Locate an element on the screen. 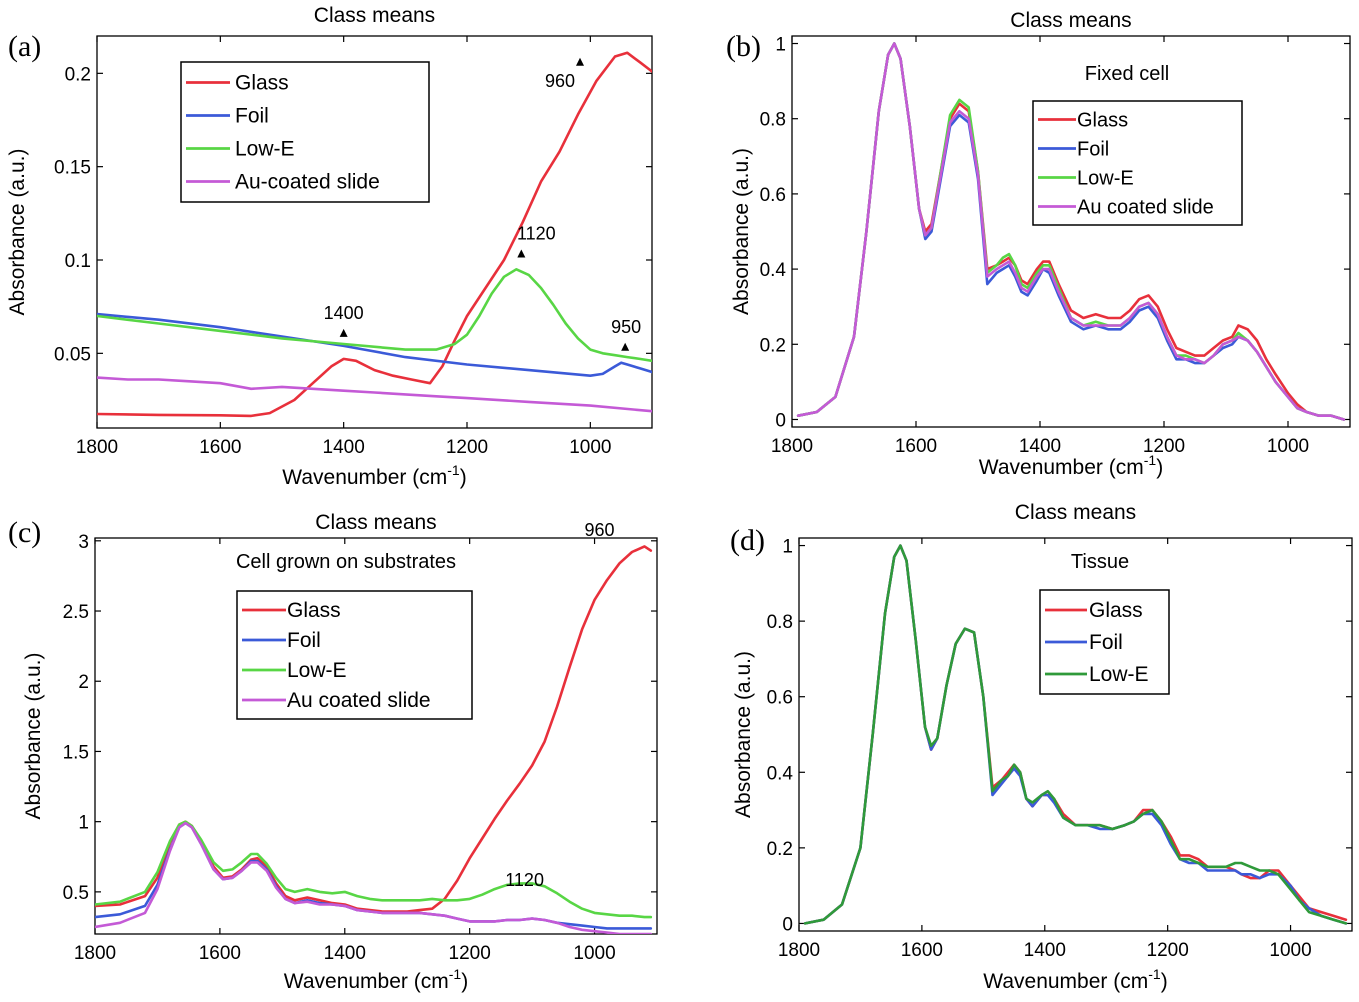 The width and height of the screenshot is (1359, 1002). annotation-label: 1400 is located at coordinates (344, 313).